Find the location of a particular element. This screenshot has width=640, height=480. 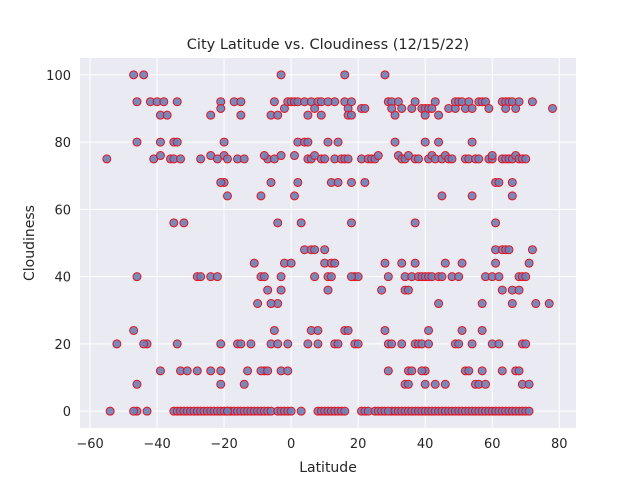

x-tick-label: 0 is located at coordinates (291, 444).